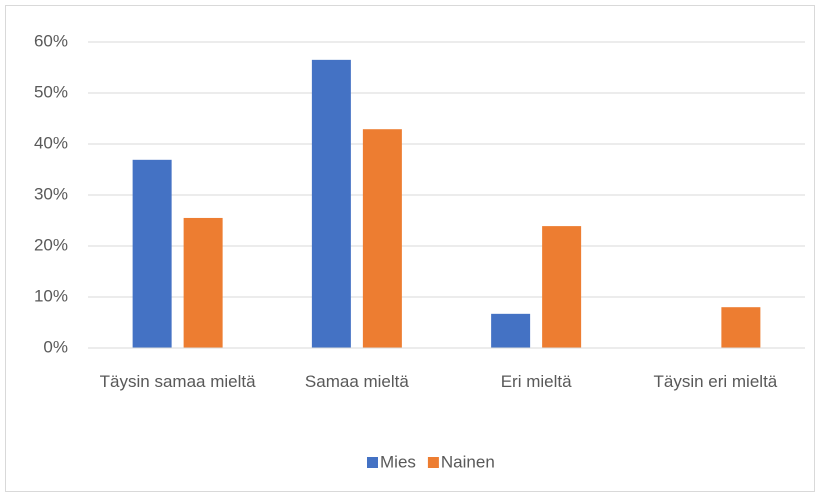 The image size is (821, 493). Describe the element at coordinates (468, 461) in the screenshot. I see `legend-label: Nainen` at that location.